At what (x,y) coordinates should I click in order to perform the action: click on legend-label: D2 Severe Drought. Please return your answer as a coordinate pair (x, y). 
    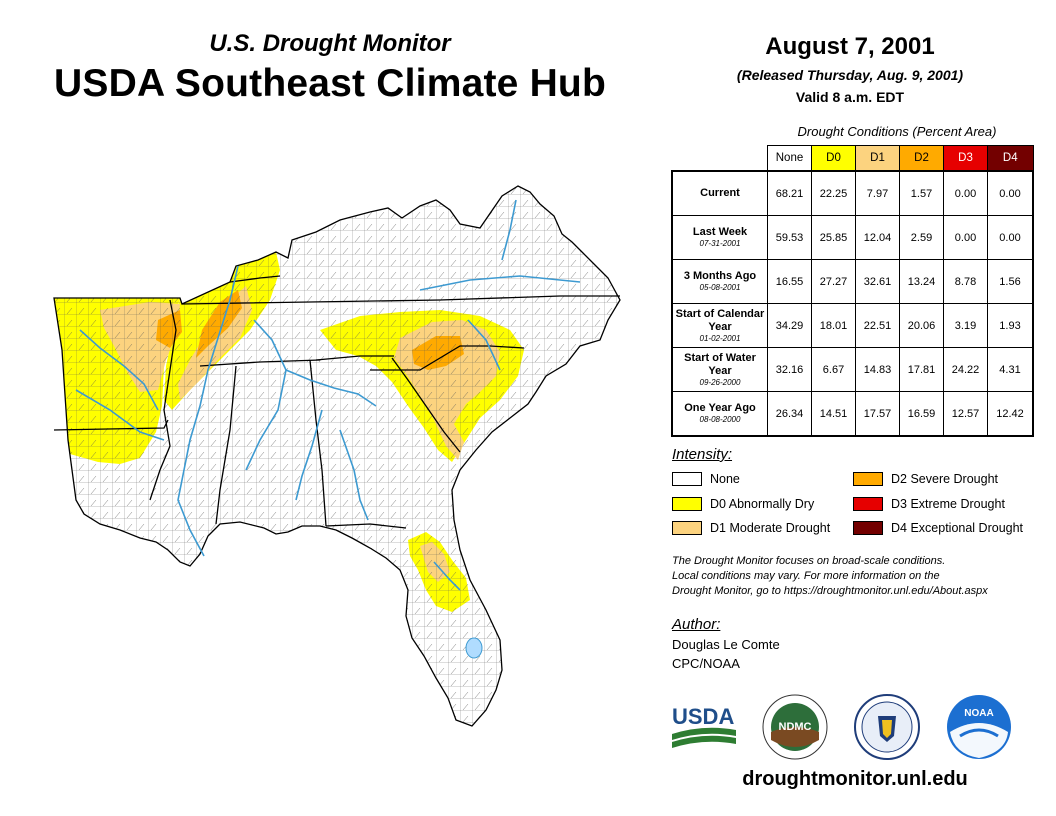
    Looking at the image, I should click on (945, 479).